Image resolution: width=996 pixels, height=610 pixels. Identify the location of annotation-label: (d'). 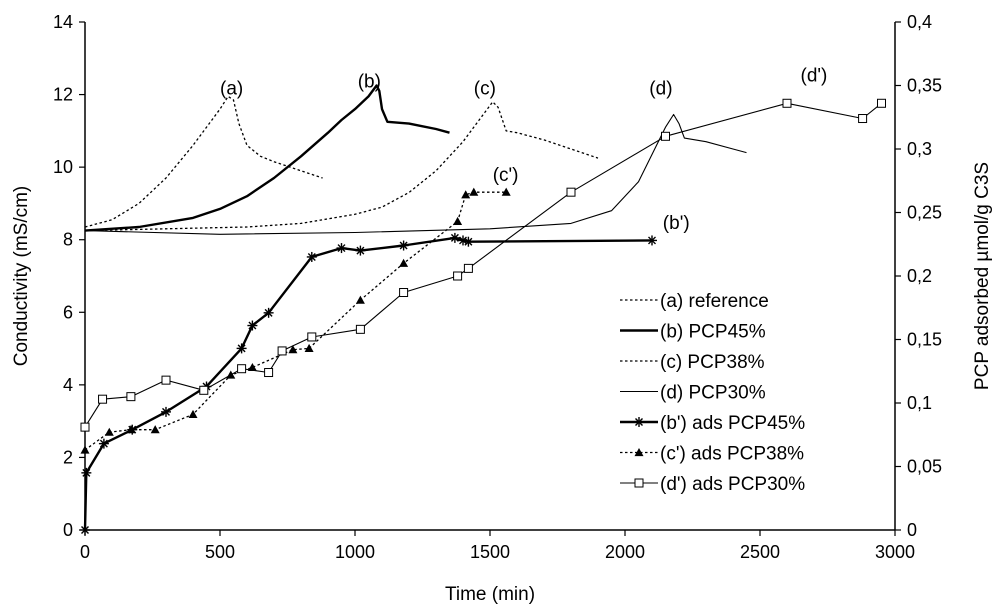
(814, 76).